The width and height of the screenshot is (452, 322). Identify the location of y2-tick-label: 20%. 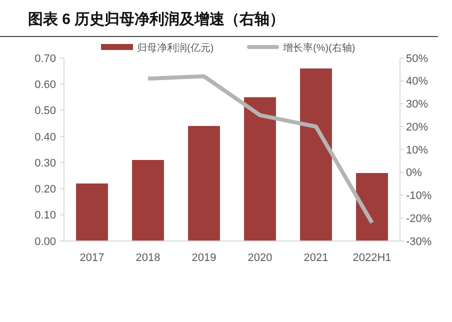
(417, 127).